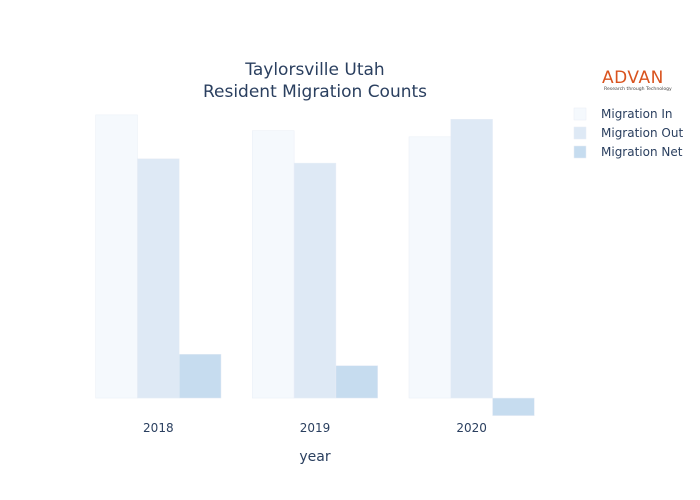 Image resolution: width=700 pixels, height=500 pixels. What do you see at coordinates (637, 114) in the screenshot?
I see `legend-label: Migration In` at bounding box center [637, 114].